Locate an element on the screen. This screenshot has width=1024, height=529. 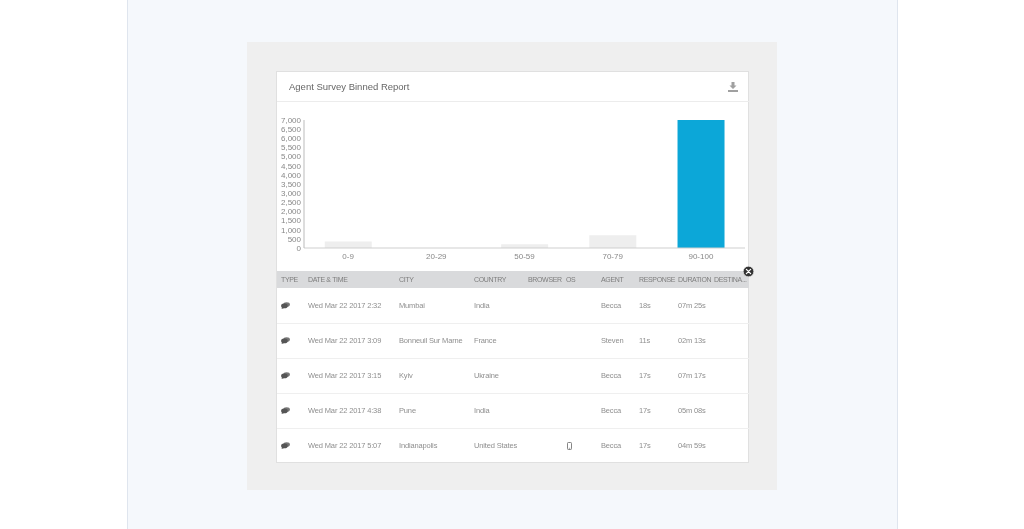
y-tick-label: 6,000 is located at coordinates (291, 139).